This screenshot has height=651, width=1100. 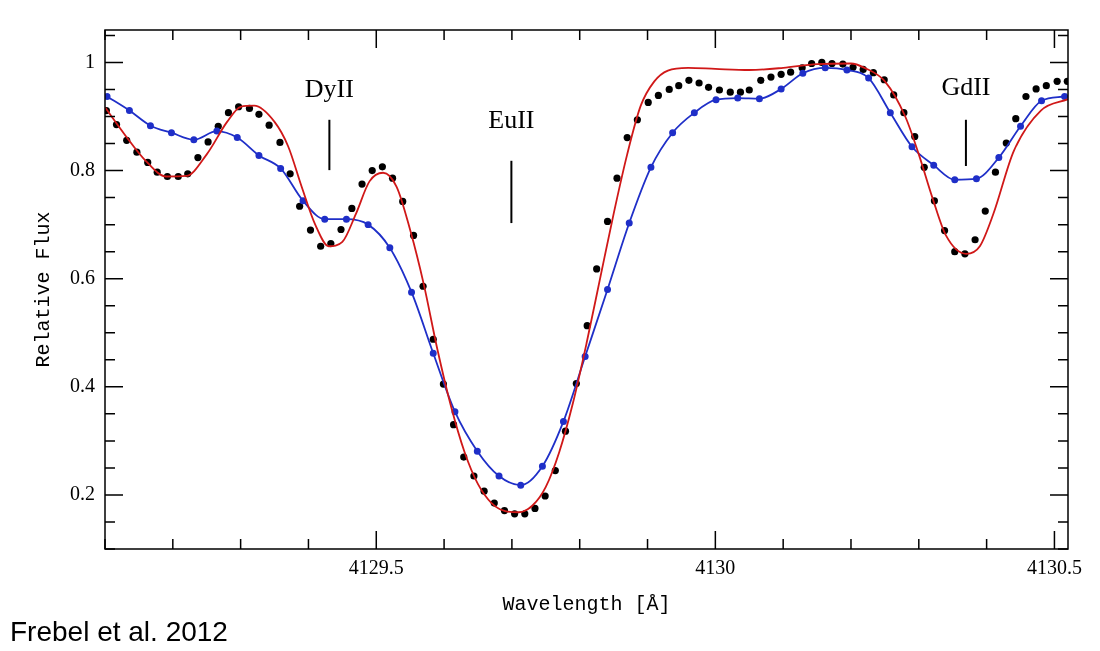 What do you see at coordinates (82, 276) in the screenshot?
I see `y-tick-label: 0.6` at bounding box center [82, 276].